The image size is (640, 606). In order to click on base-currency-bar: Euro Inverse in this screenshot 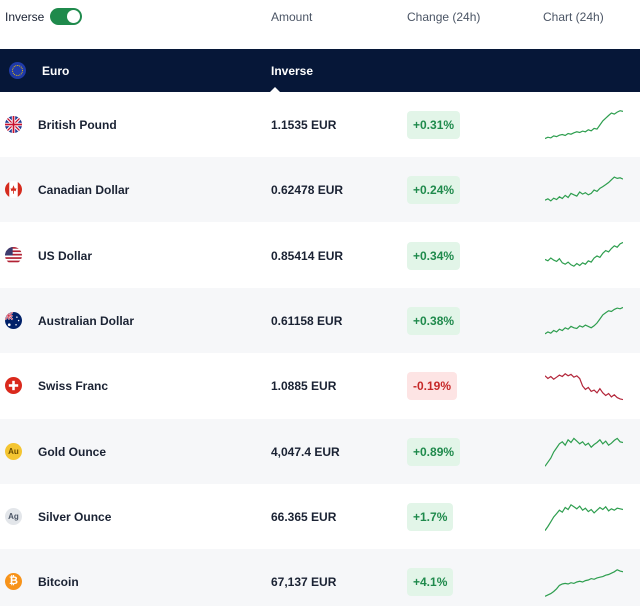, I will do `click(320, 70)`.